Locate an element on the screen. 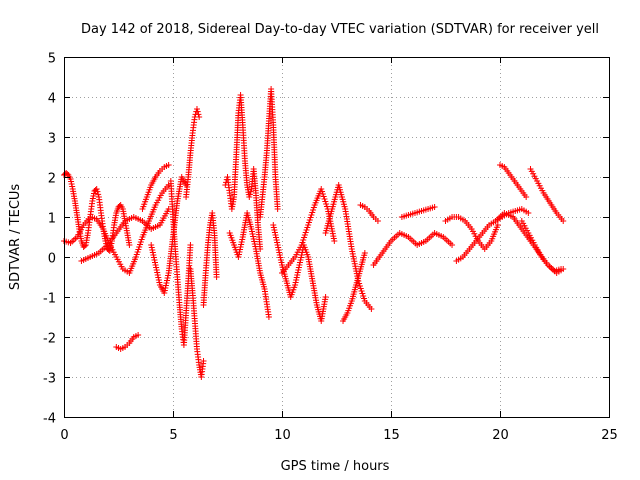  x-tick-label: 10 is located at coordinates (282, 435).